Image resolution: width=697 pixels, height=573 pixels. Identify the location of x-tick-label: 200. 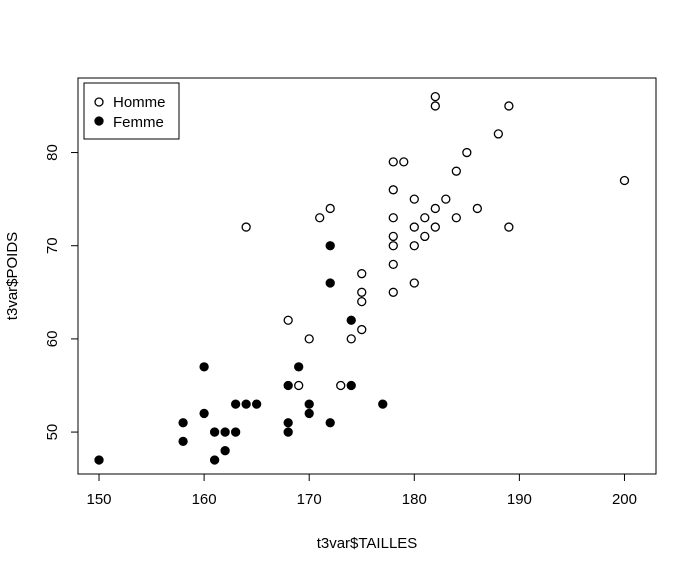
(624, 499).